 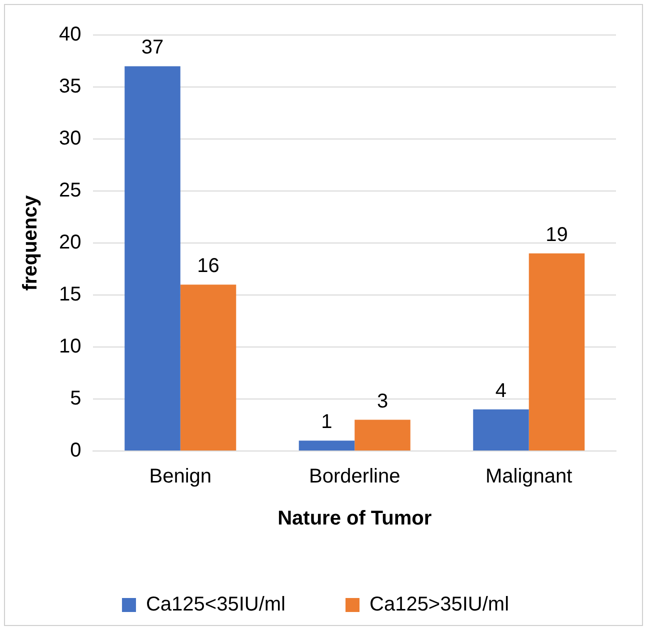 I want to click on data-label: 37, so click(x=152, y=47).